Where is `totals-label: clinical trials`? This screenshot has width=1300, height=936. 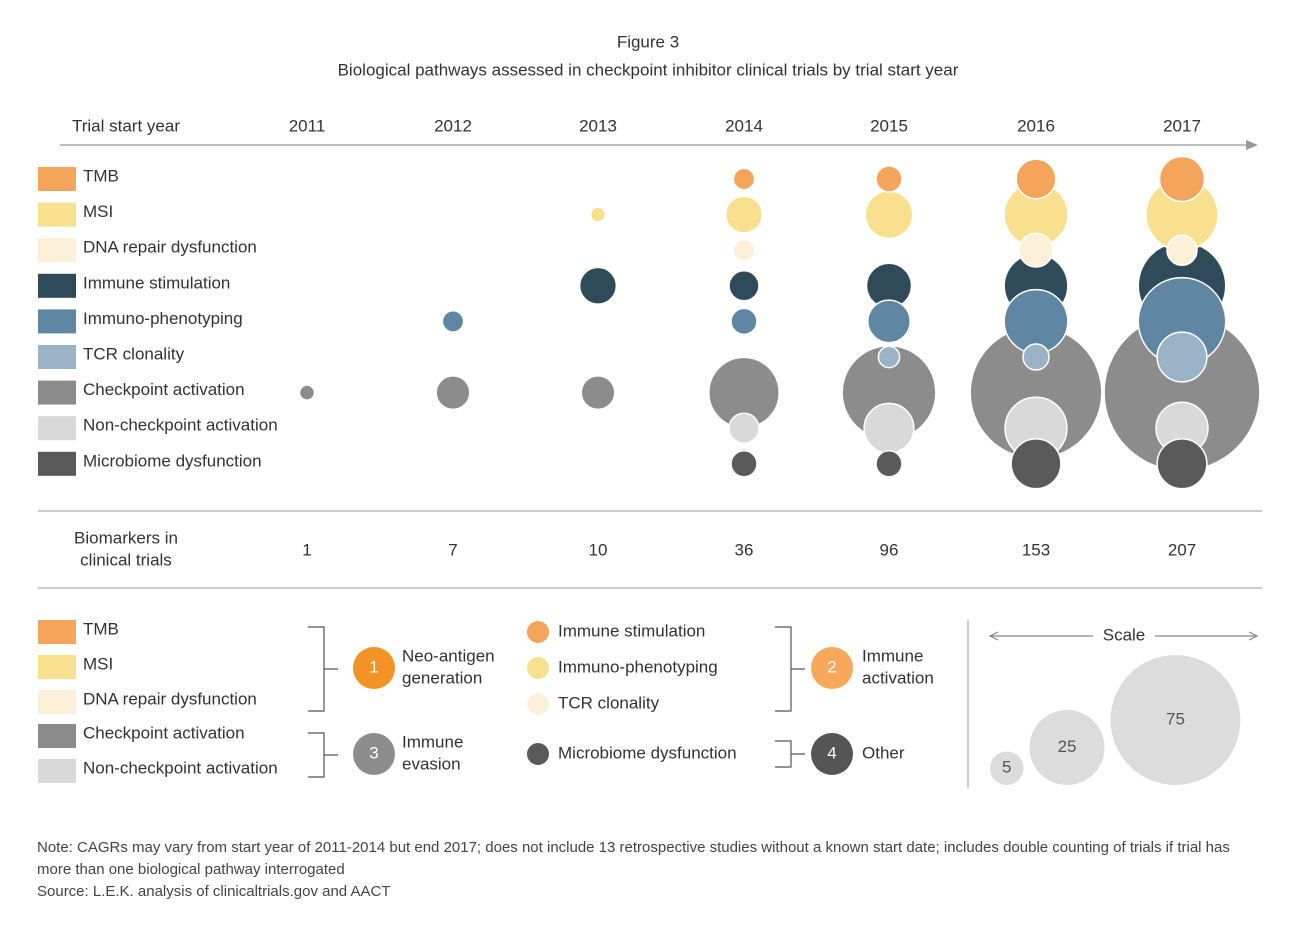
totals-label: clinical trials is located at coordinates (126, 559).